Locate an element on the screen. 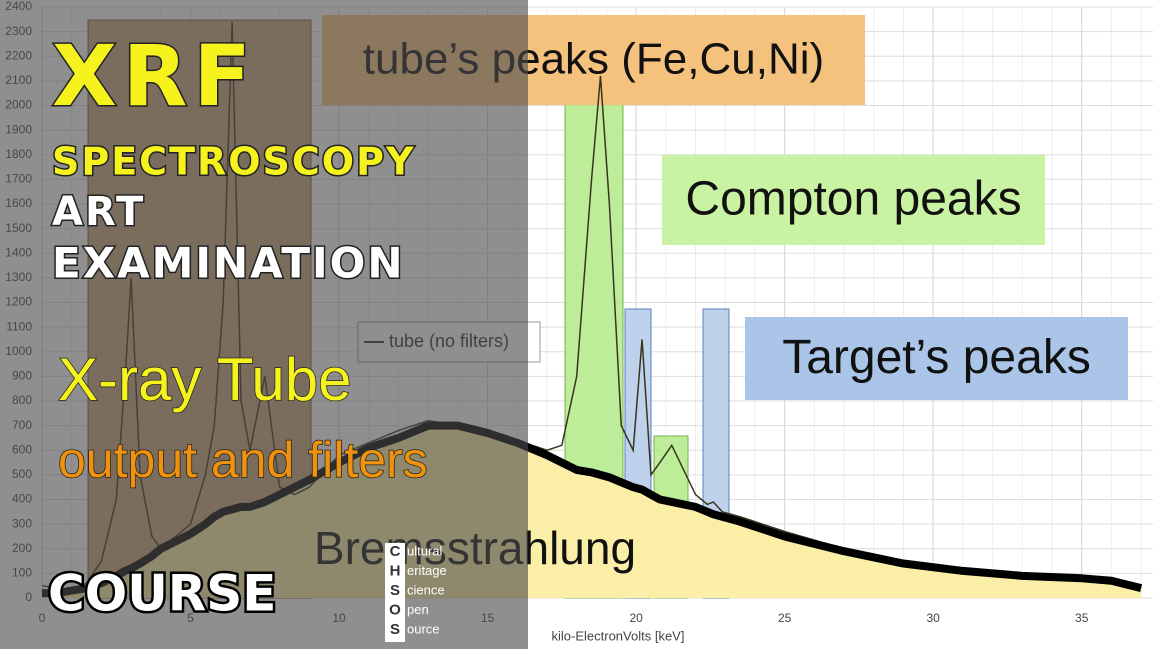 This screenshot has height=649, width=1153. topic-sub: output and filters is located at coordinates (243, 460).